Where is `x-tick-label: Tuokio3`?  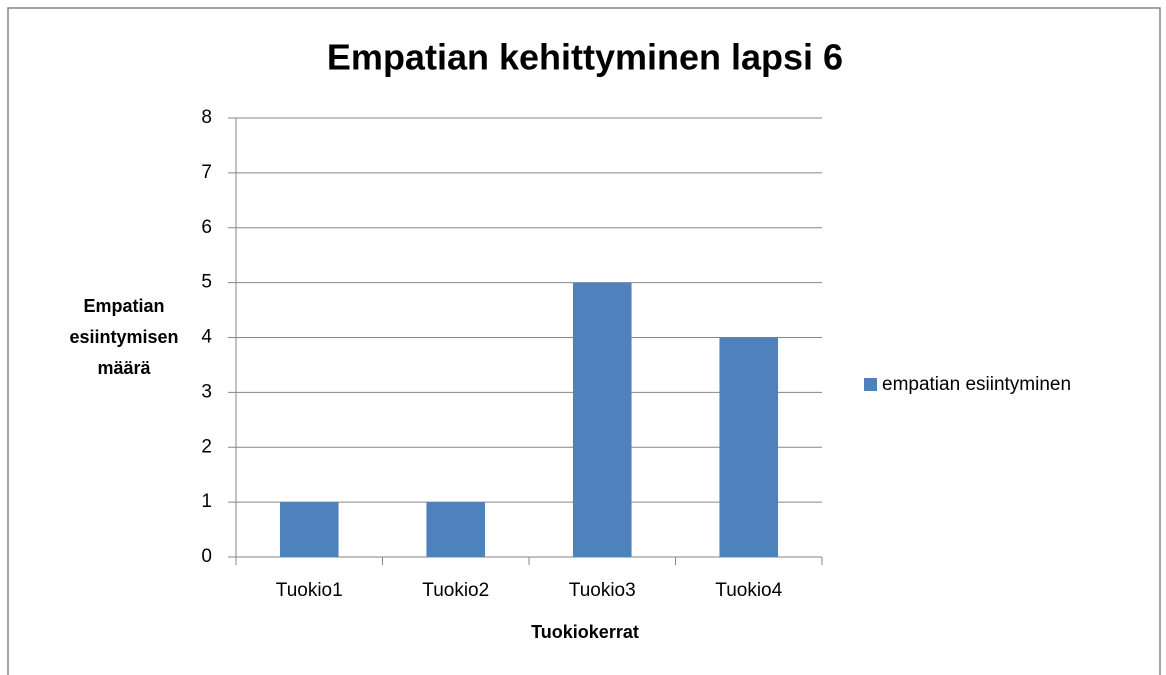 x-tick-label: Tuokio3 is located at coordinates (602, 590).